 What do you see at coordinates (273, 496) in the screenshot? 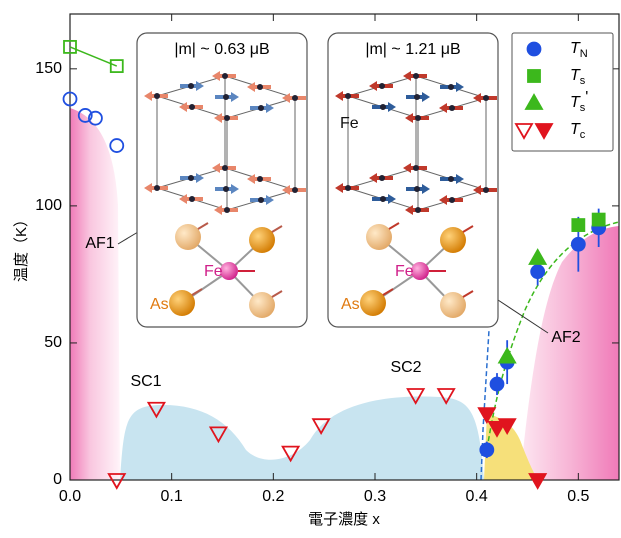
I see `x-tick-label: 0.2` at bounding box center [273, 496].